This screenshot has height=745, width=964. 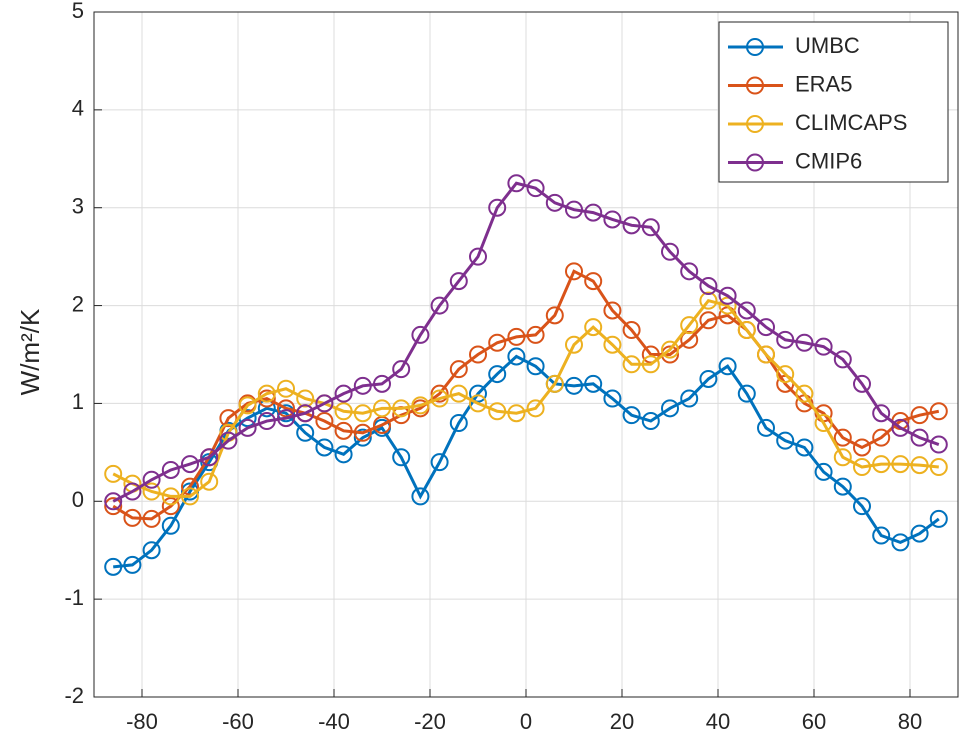 What do you see at coordinates (142, 721) in the screenshot?
I see `x-tick-label: -80` at bounding box center [142, 721].